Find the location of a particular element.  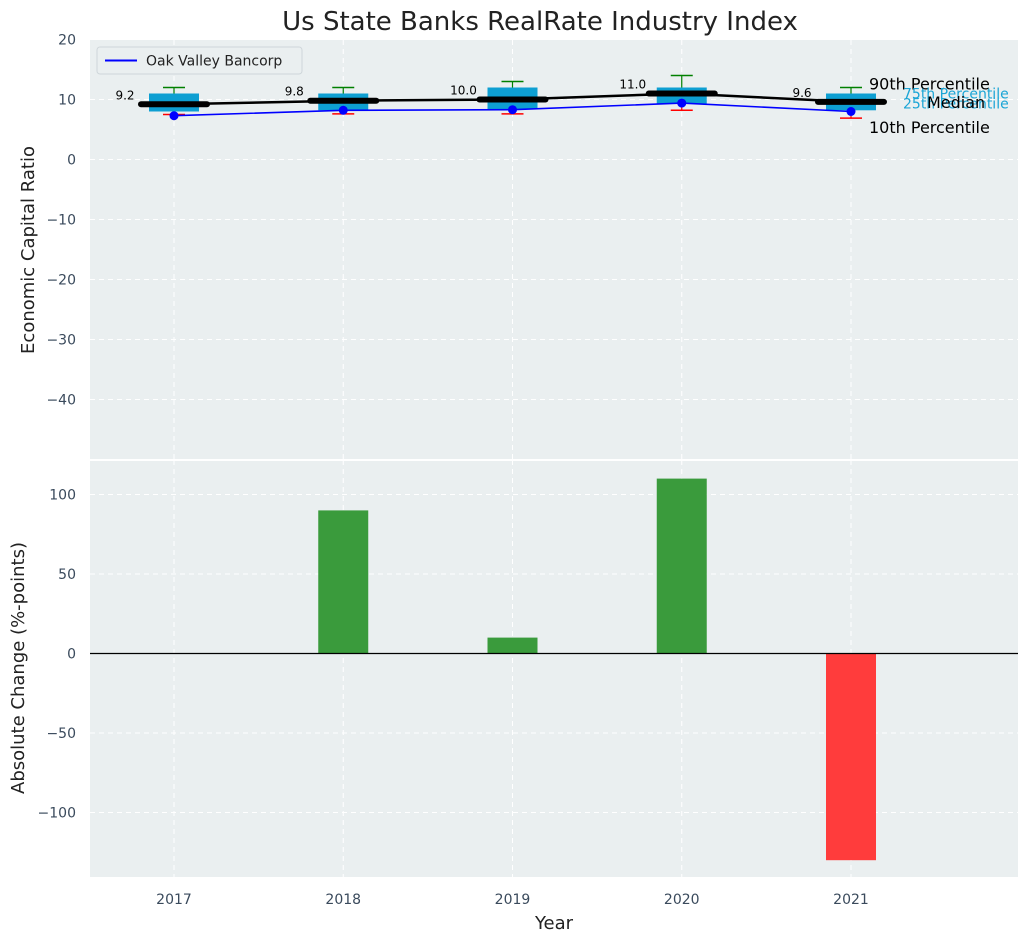

top-y-tick-label: −20 is located at coordinates (61, 281).